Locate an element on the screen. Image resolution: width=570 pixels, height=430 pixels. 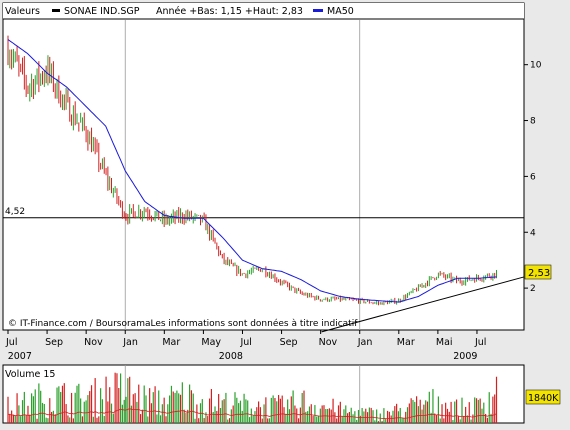
volume-last-box is located at coordinates (543, 397).